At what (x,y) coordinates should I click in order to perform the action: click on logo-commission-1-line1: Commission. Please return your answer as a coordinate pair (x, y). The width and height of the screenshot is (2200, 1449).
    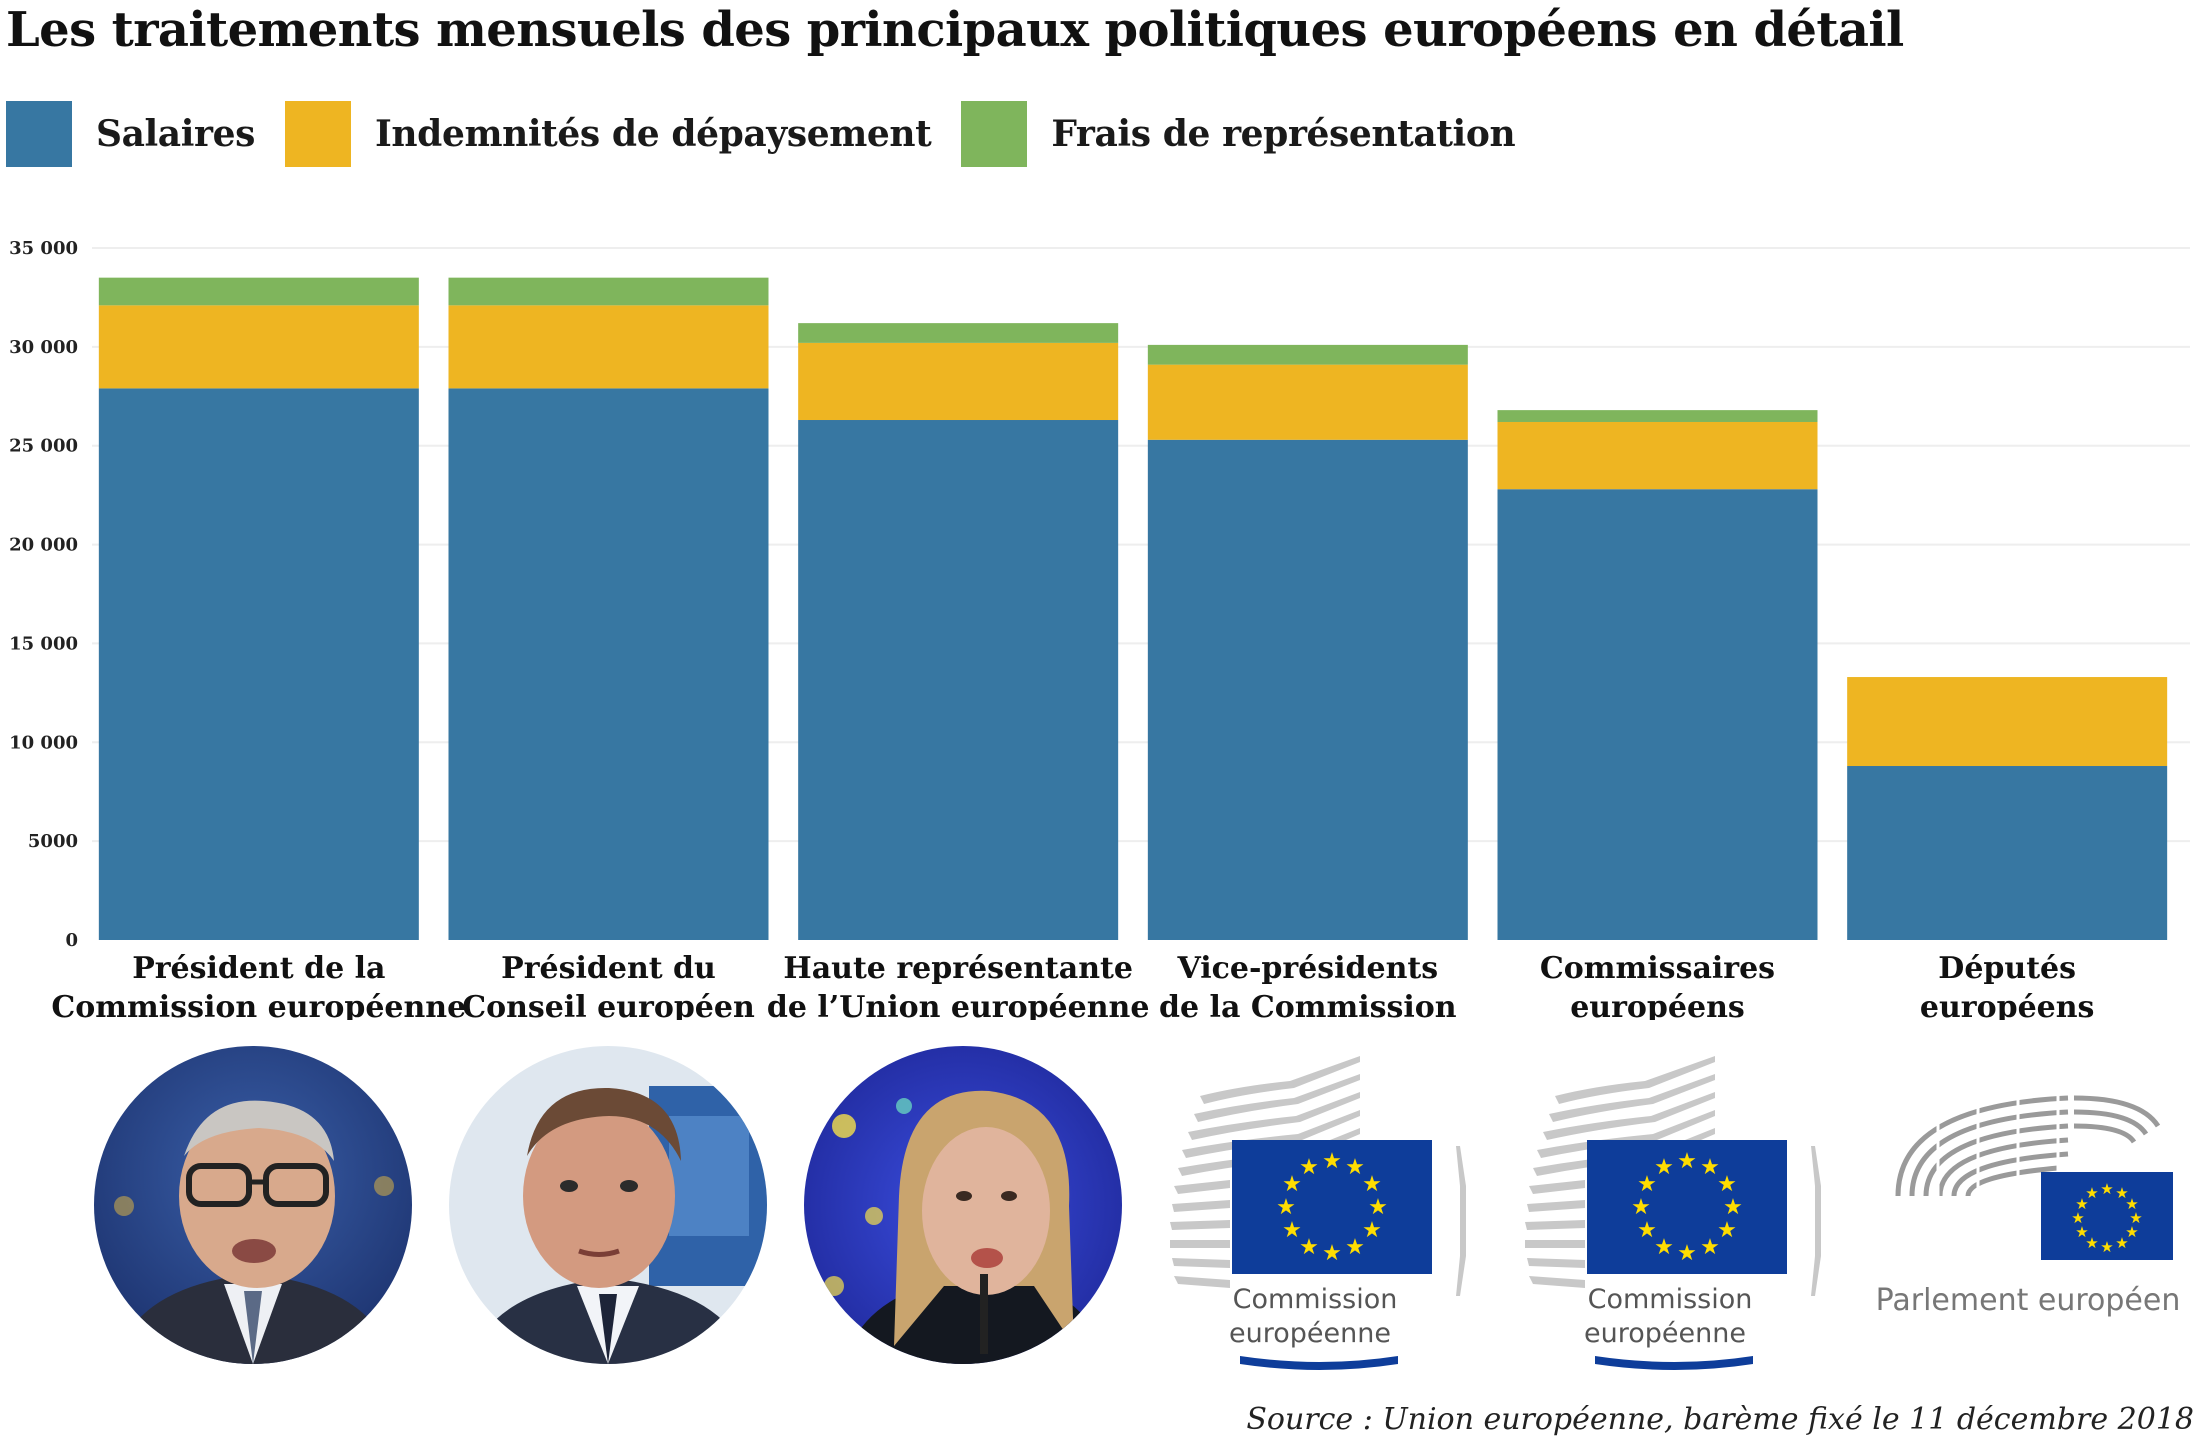
    Looking at the image, I should click on (1315, 1299).